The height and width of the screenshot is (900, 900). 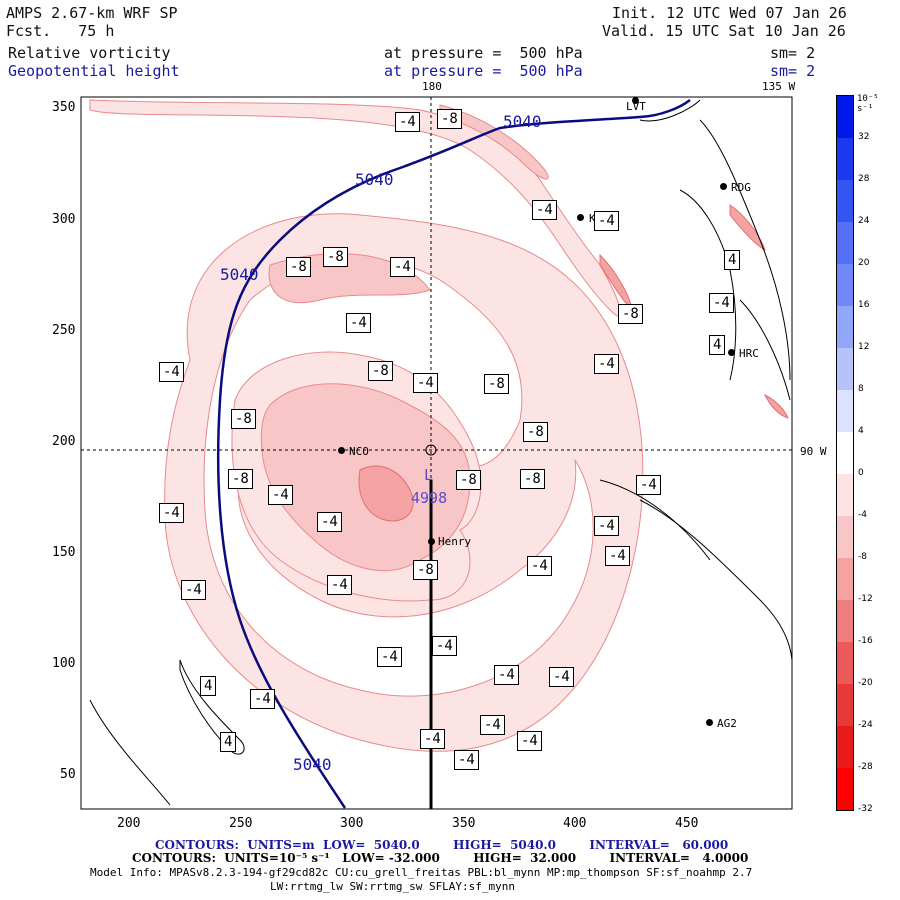 I want to click on colorbar-label: -16, so click(x=865, y=641).